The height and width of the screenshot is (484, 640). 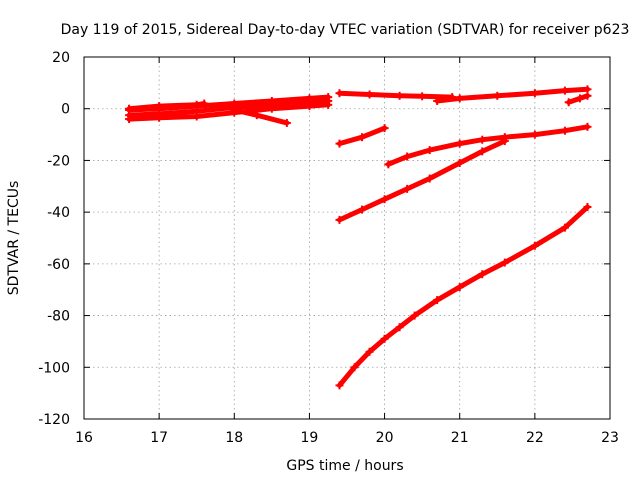 What do you see at coordinates (159, 438) in the screenshot?
I see `x-tick-label: 17` at bounding box center [159, 438].